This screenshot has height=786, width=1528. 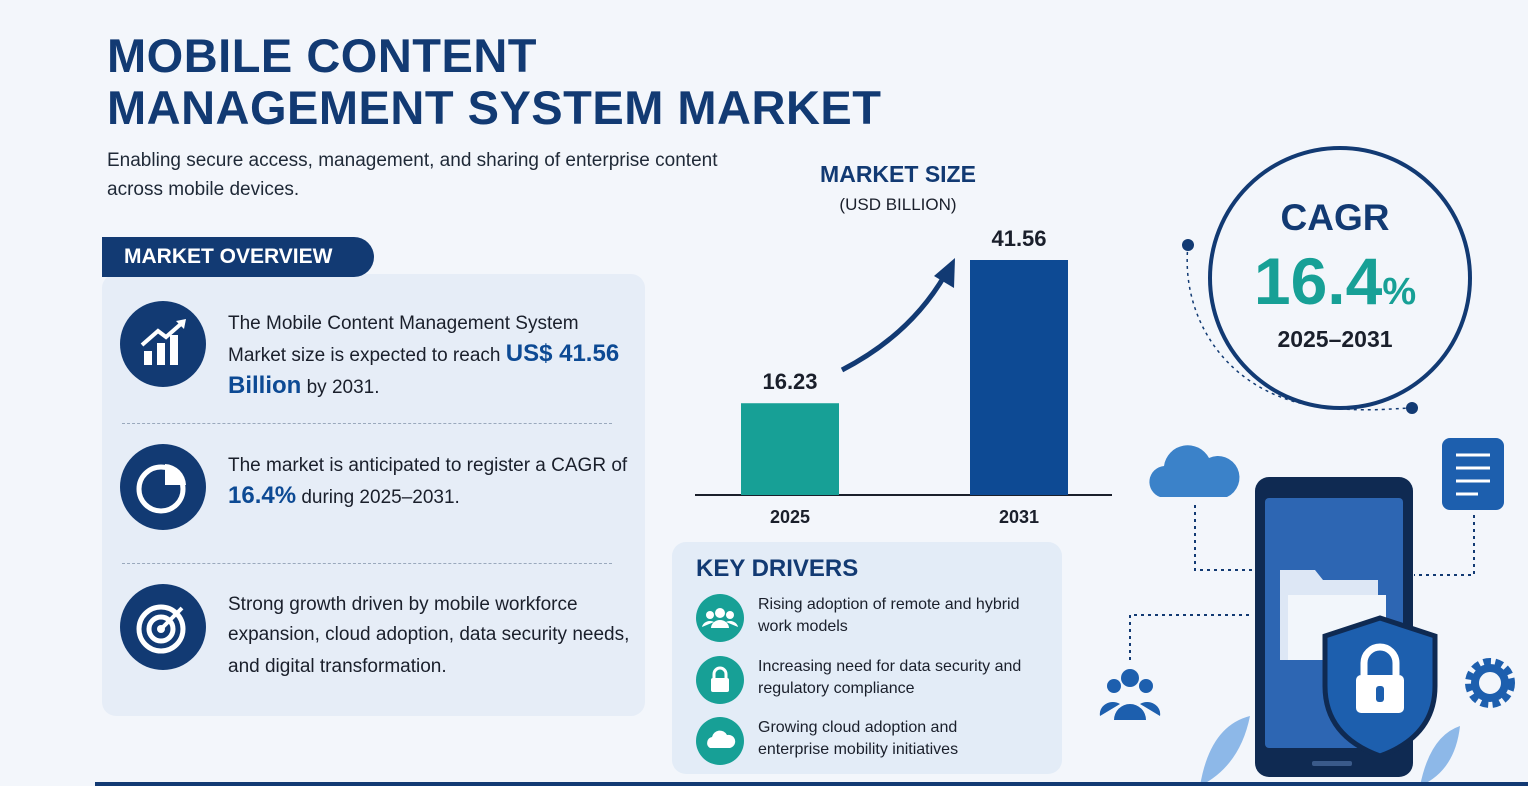 I want to click on icon-pie, so click(x=163, y=487).